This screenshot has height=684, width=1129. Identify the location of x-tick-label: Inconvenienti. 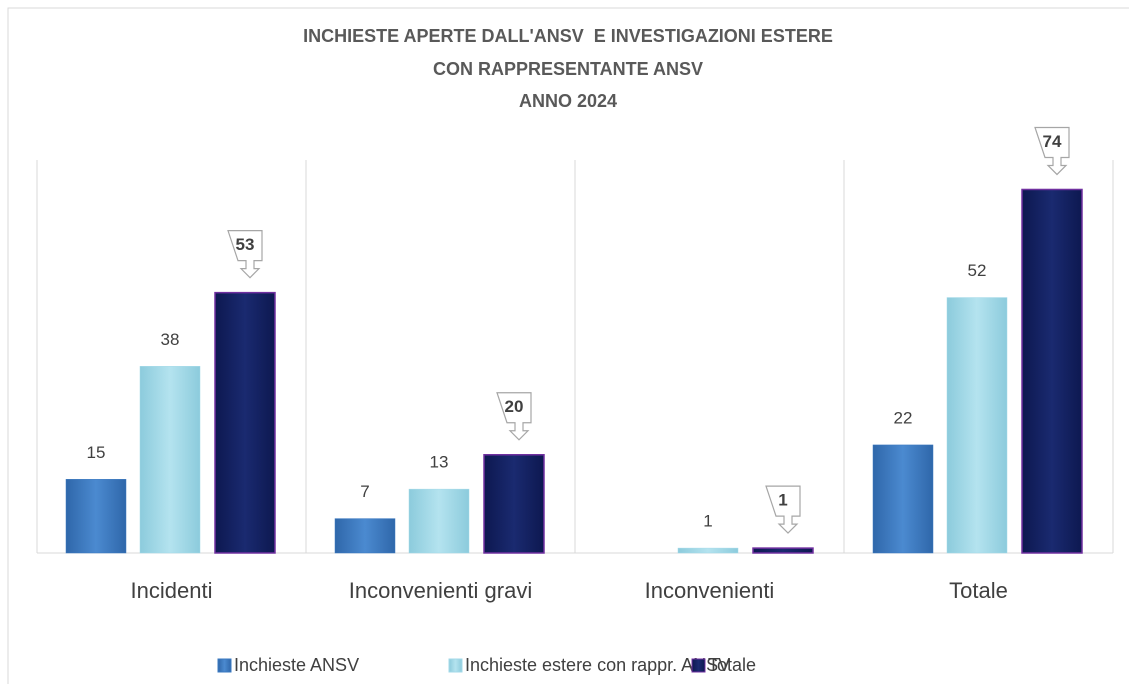
(710, 590).